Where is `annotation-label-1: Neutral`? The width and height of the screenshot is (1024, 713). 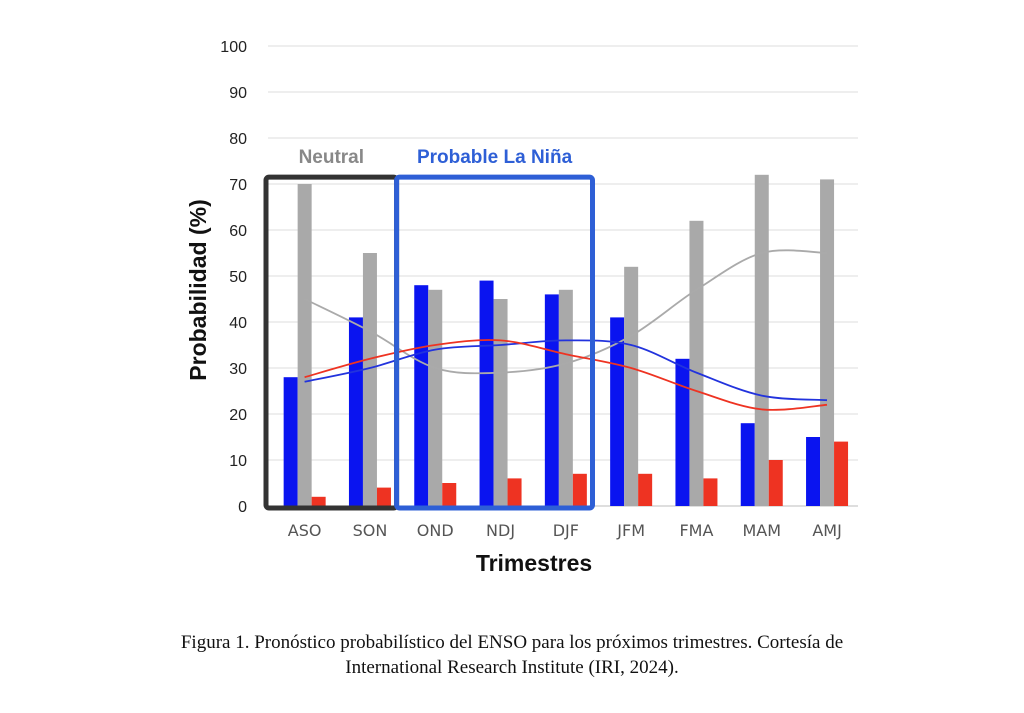
annotation-label-1: Neutral is located at coordinates (331, 157).